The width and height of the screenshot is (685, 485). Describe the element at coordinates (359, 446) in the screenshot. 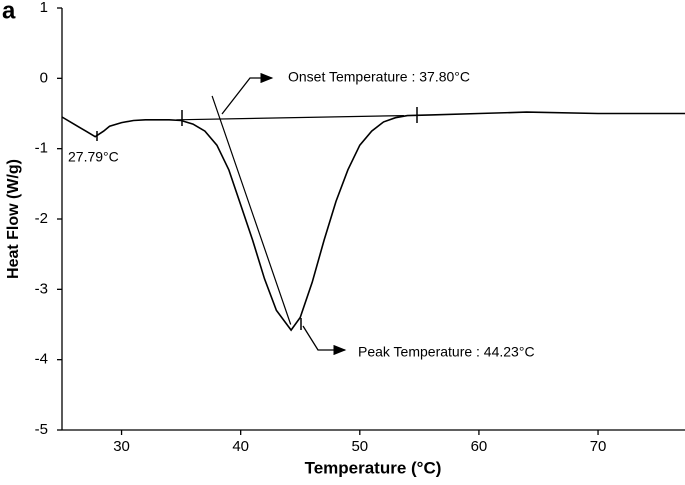

I see `x-tick-label: 50` at that location.